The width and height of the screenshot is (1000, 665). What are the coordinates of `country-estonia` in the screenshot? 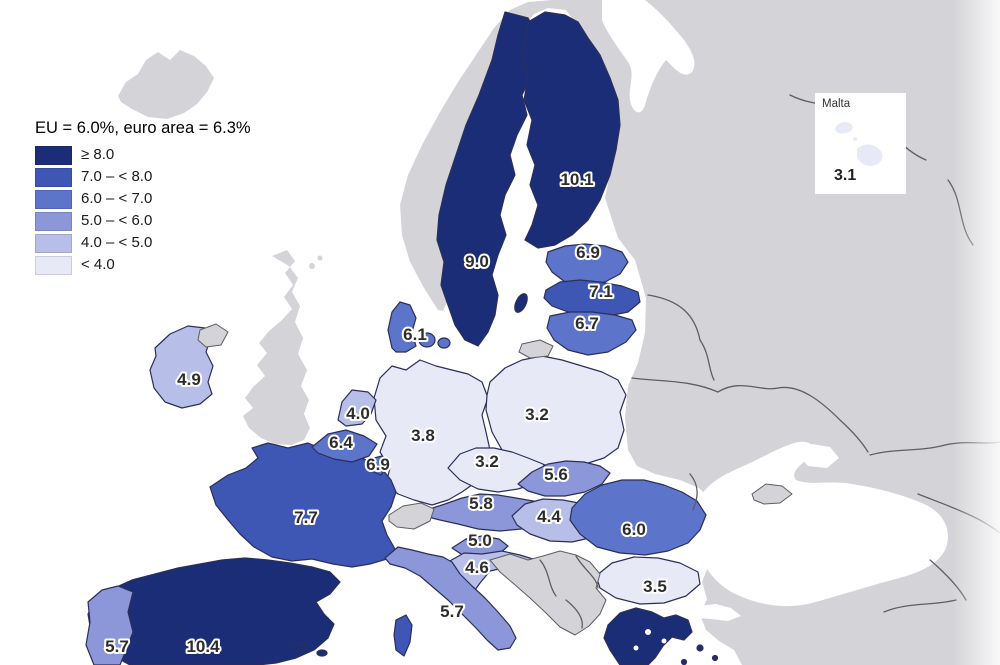 It's located at (587, 264).